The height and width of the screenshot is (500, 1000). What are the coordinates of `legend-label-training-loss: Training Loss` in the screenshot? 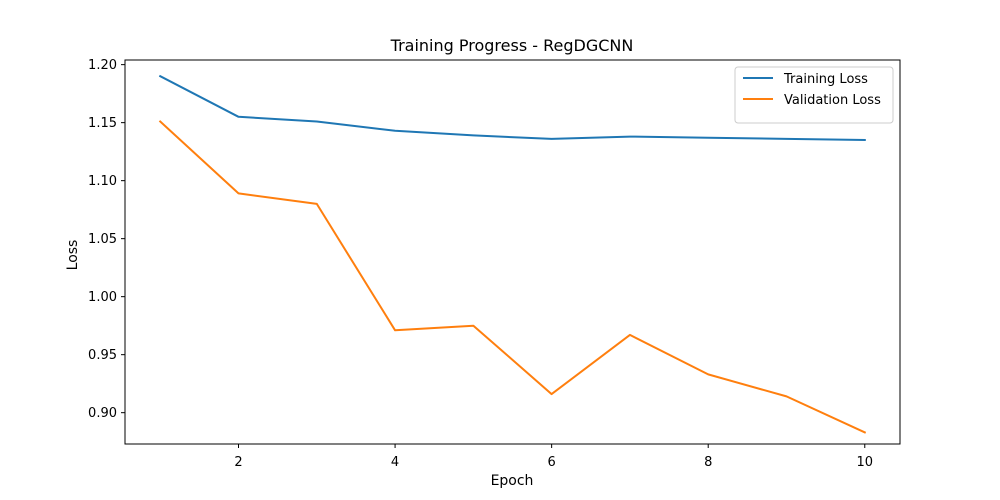 It's located at (825, 79).